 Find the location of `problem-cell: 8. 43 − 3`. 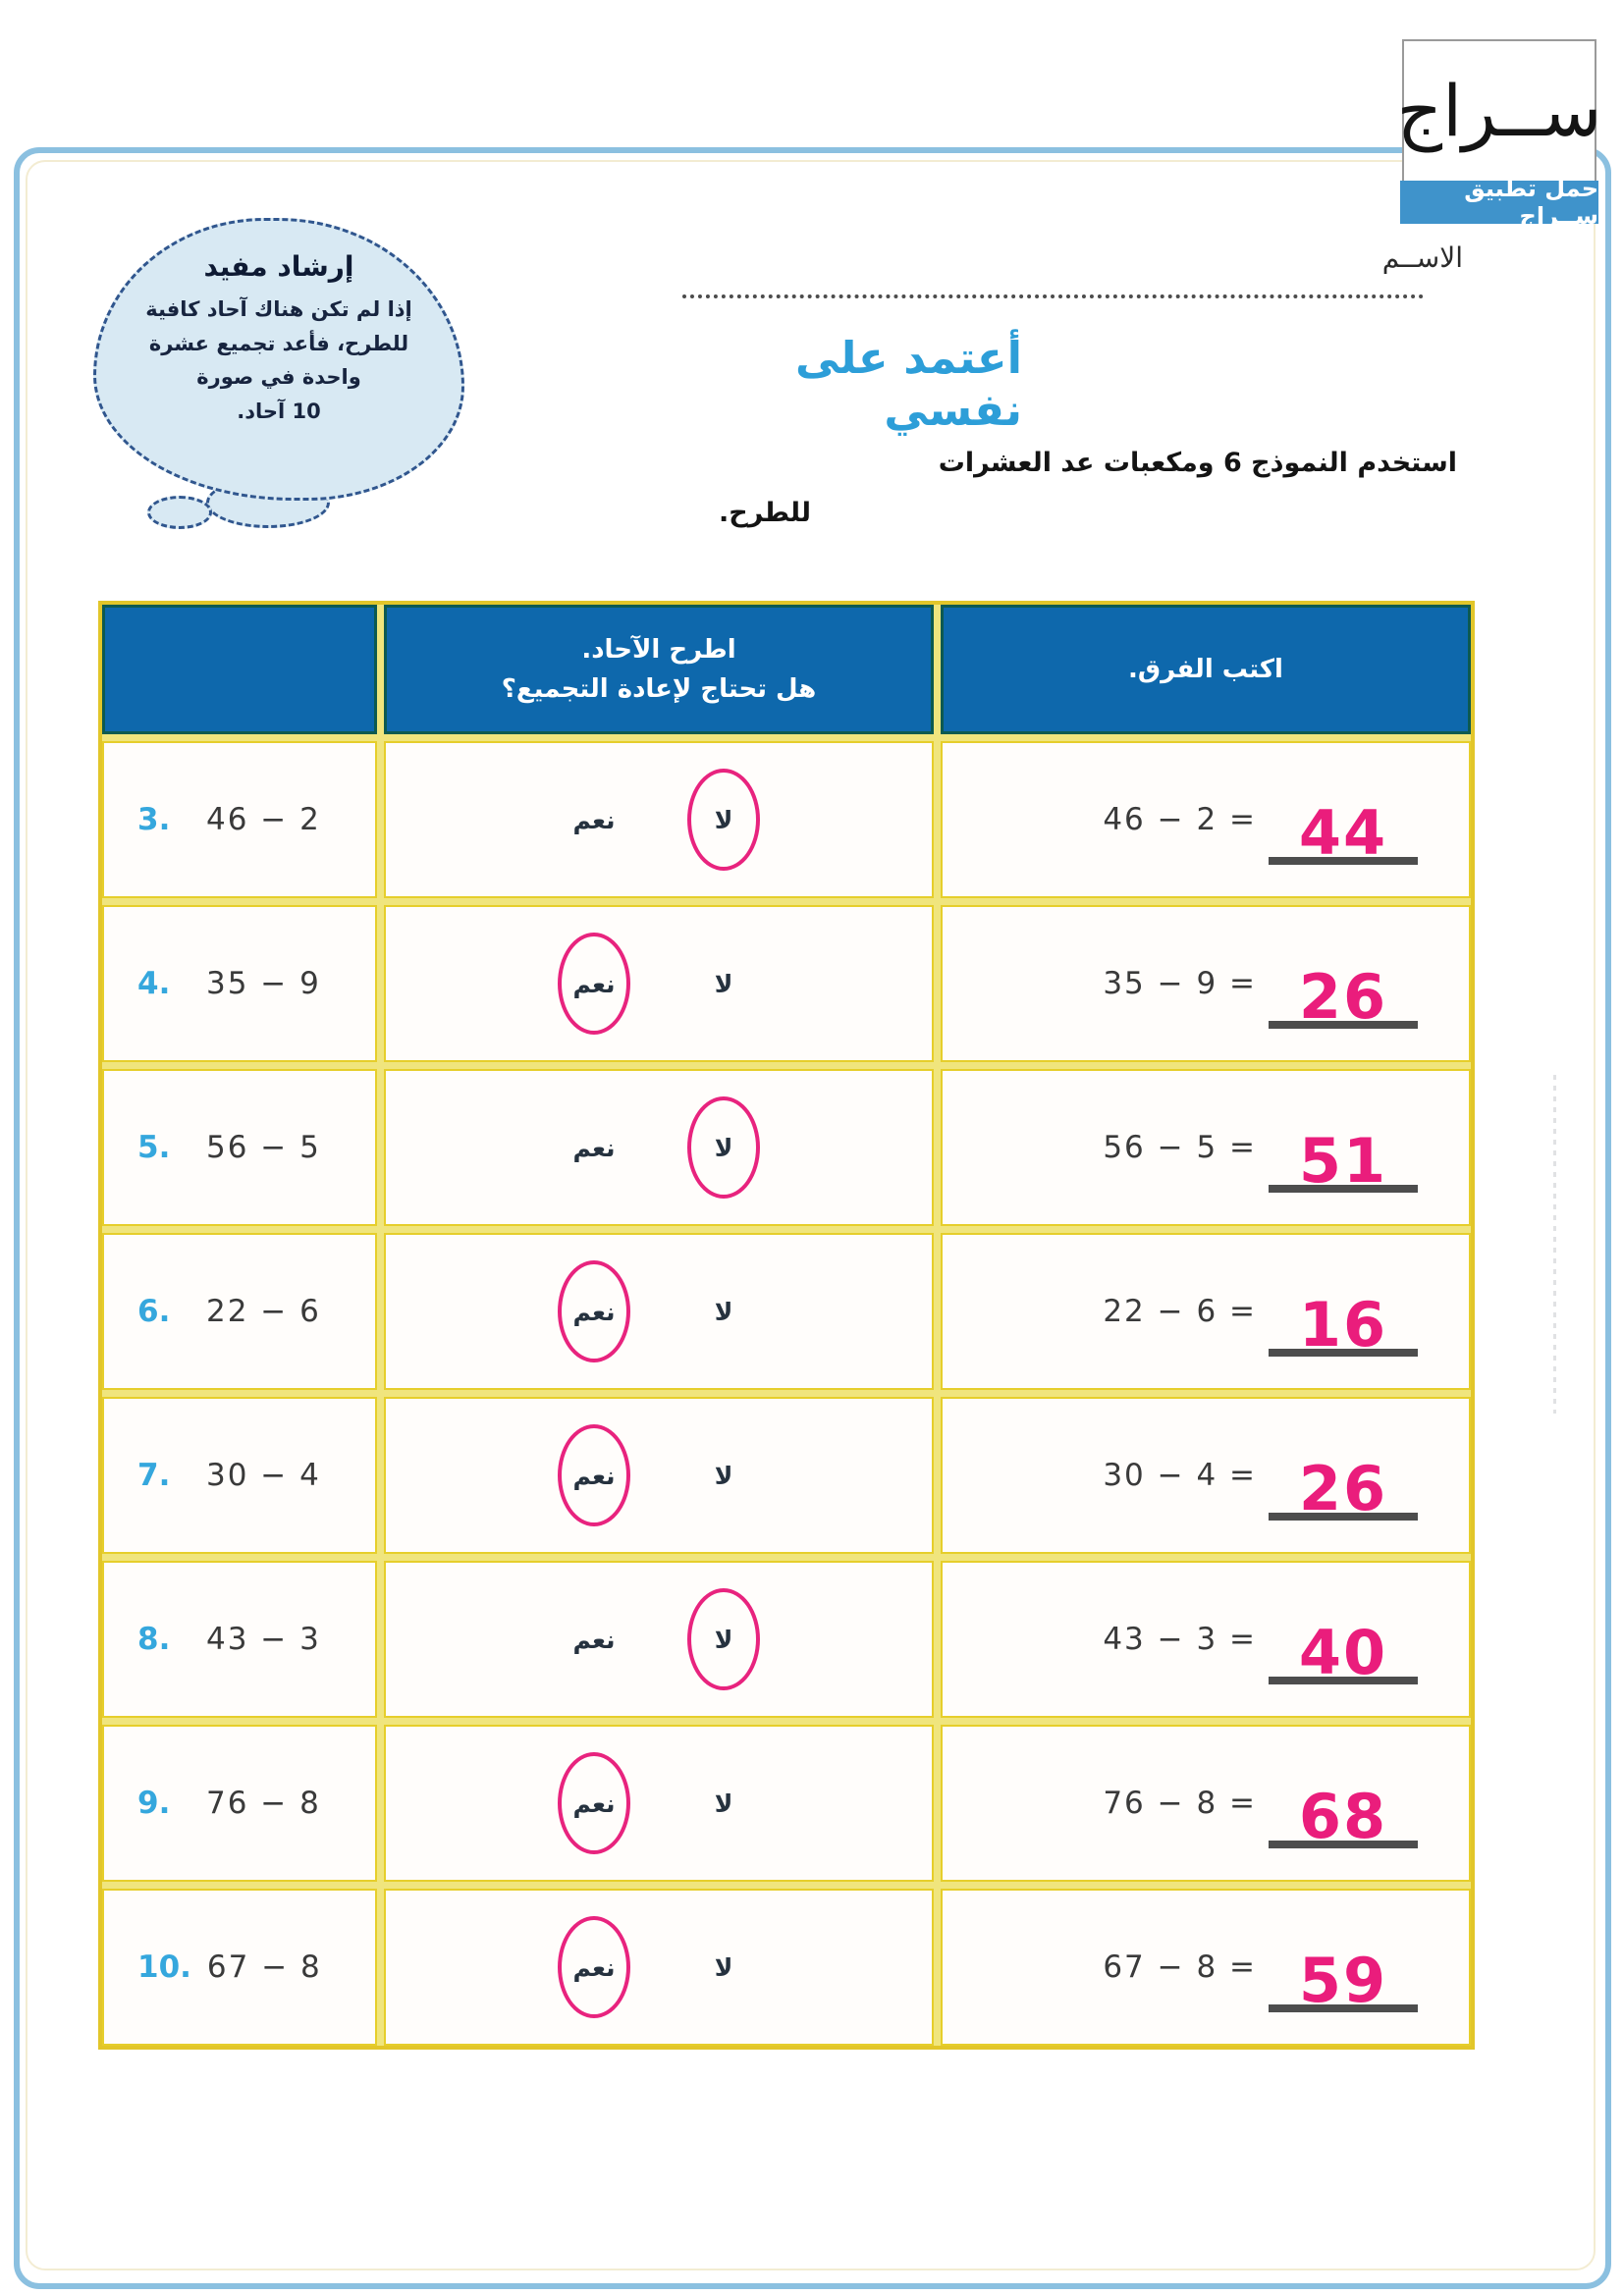

problem-cell: 8. 43 − 3 is located at coordinates (239, 1639).